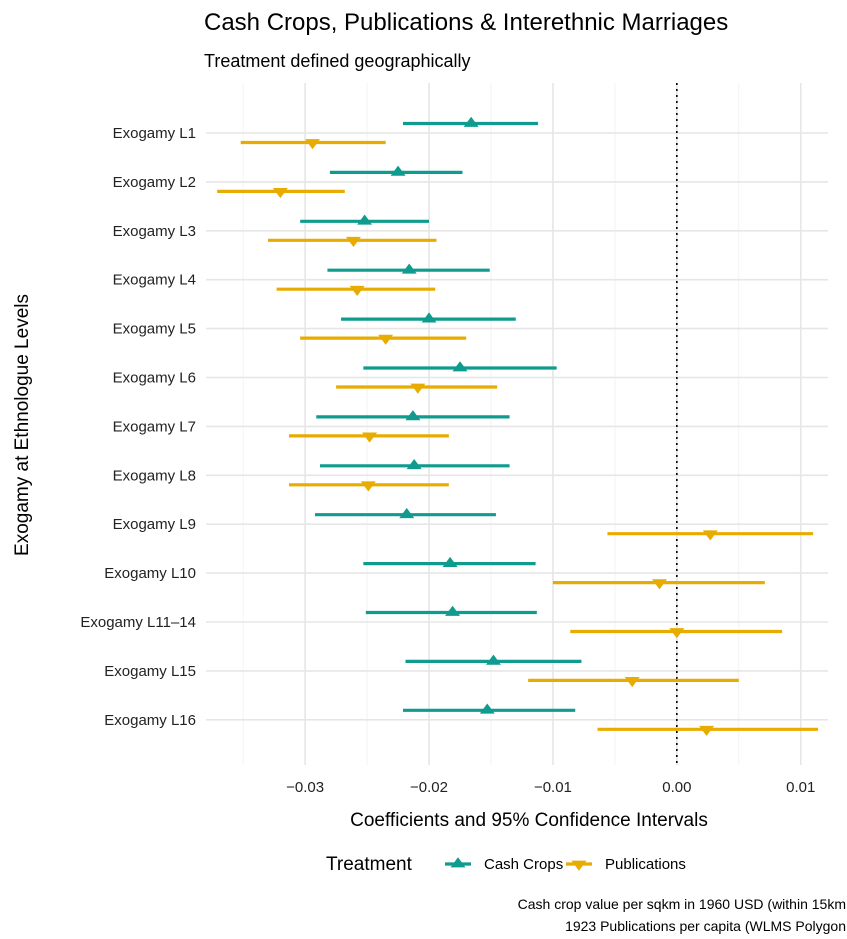  What do you see at coordinates (645, 864) in the screenshot?
I see `legend-label-publications: Publications` at bounding box center [645, 864].